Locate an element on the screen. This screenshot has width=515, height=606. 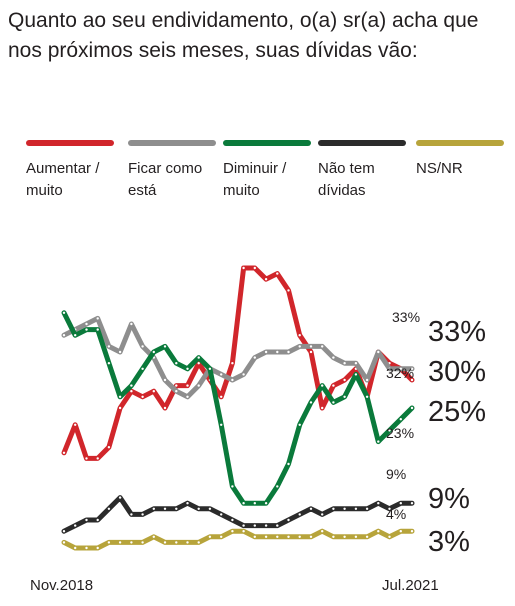
legend-label-nsnr: NS/NR is located at coordinates (439, 168).